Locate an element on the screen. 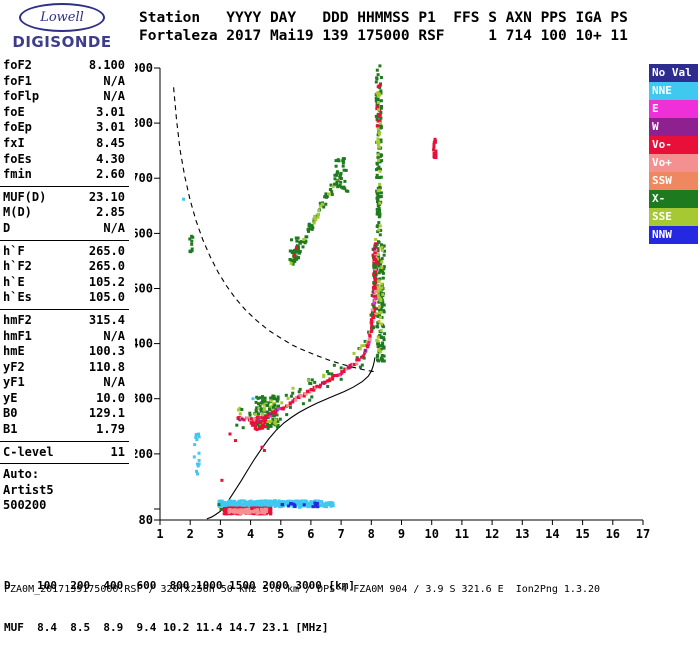 Image resolution: width=700 pixels, height=663 pixels. x-tick-1: 1 is located at coordinates (159, 534).